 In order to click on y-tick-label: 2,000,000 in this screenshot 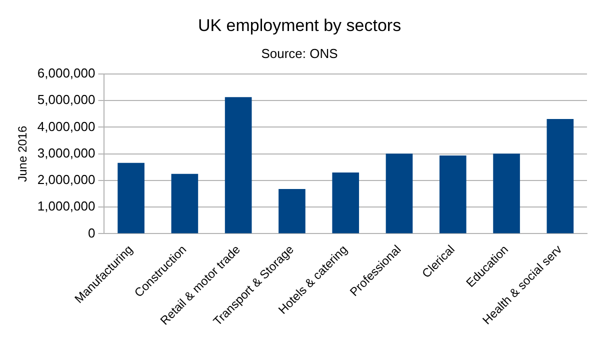, I will do `click(66, 180)`.